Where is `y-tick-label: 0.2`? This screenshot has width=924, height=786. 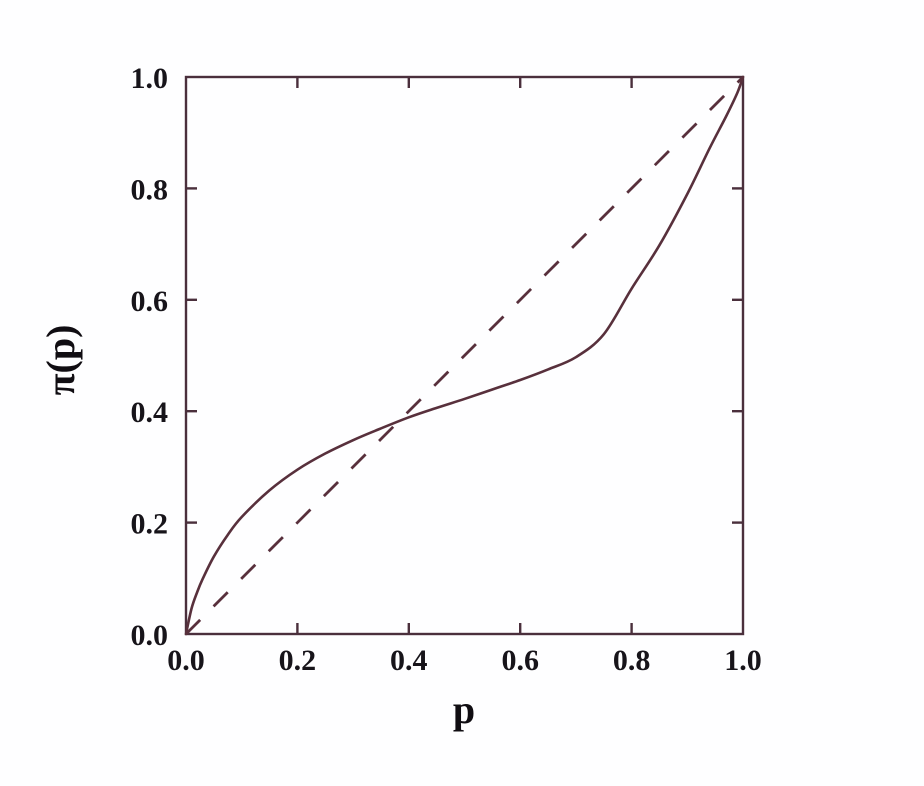
y-tick-label: 0.2 is located at coordinates (150, 524).